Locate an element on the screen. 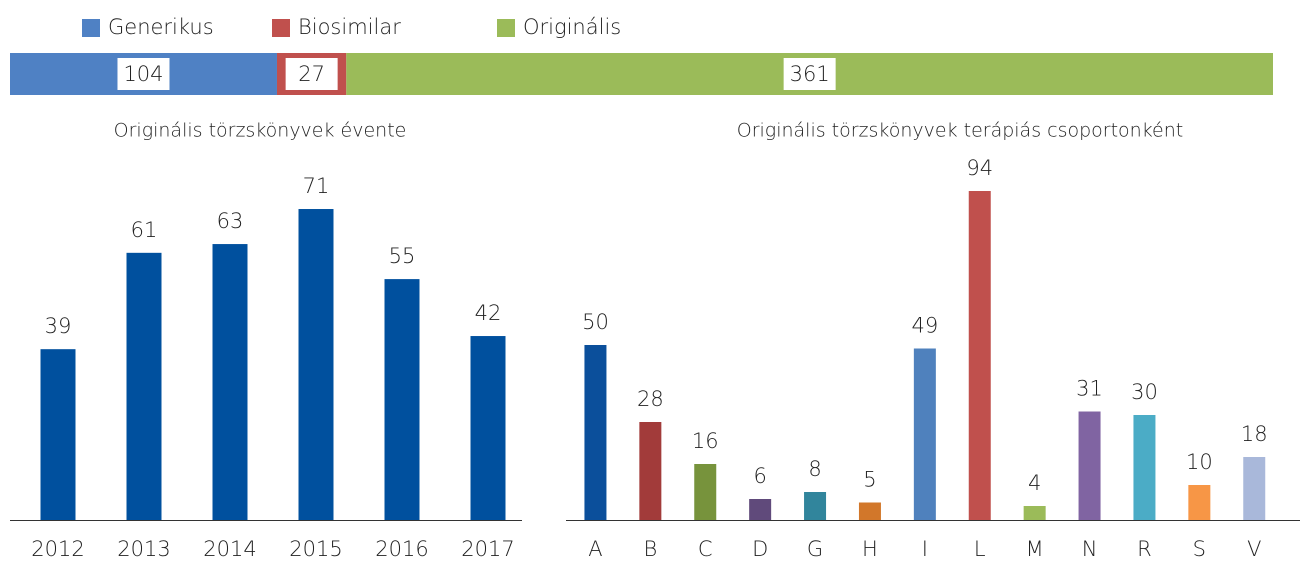 The width and height of the screenshot is (1300, 563). value-label: 8 is located at coordinates (814, 469).